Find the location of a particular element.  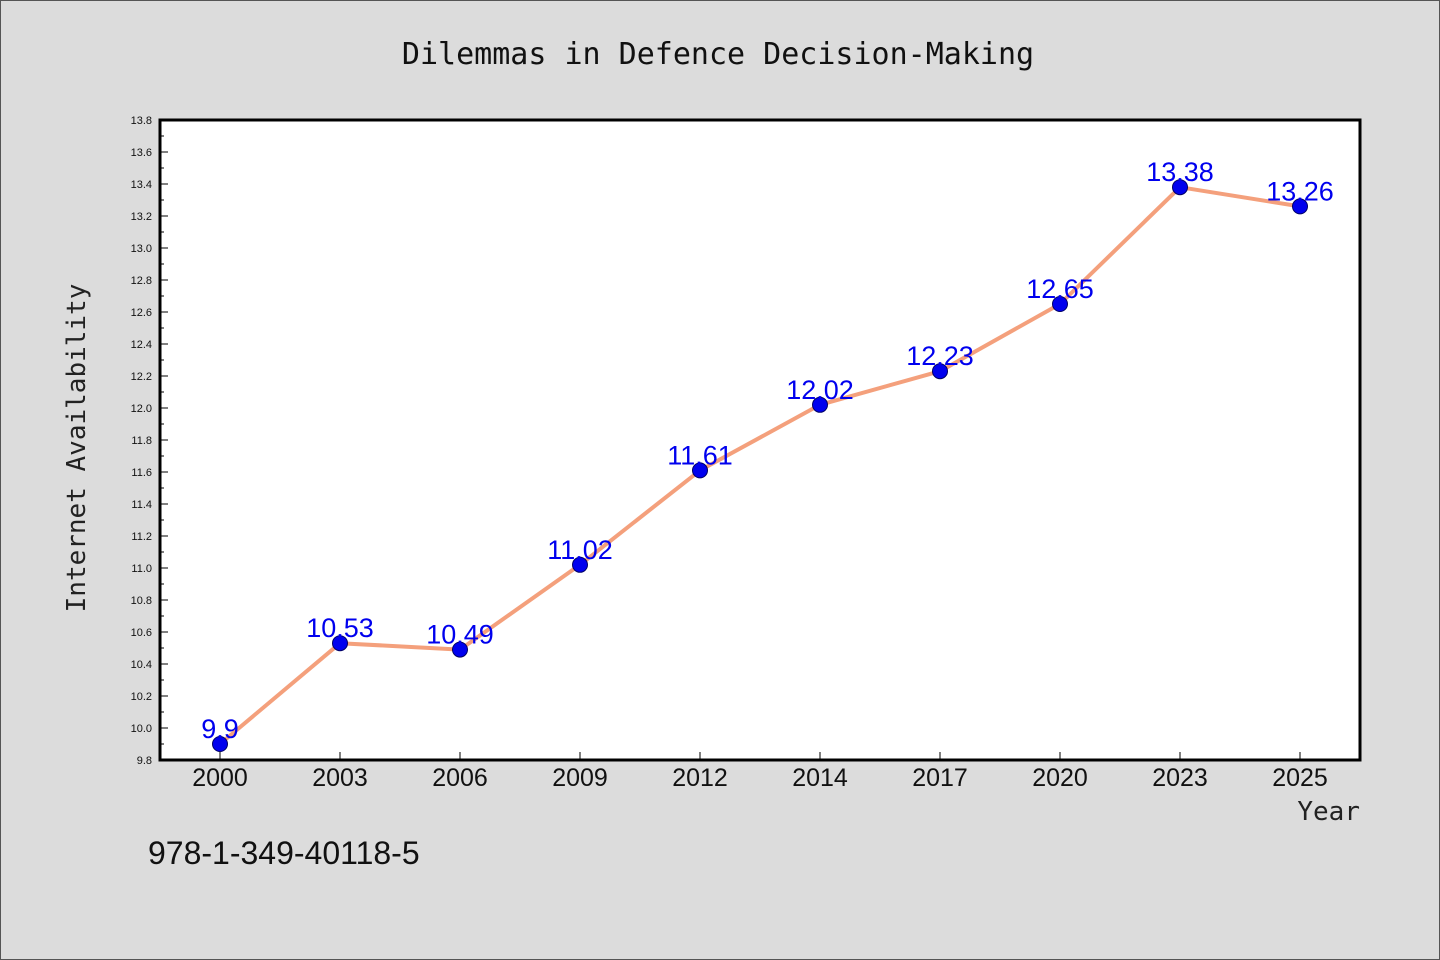

data-label: 10.49 is located at coordinates (460, 635).